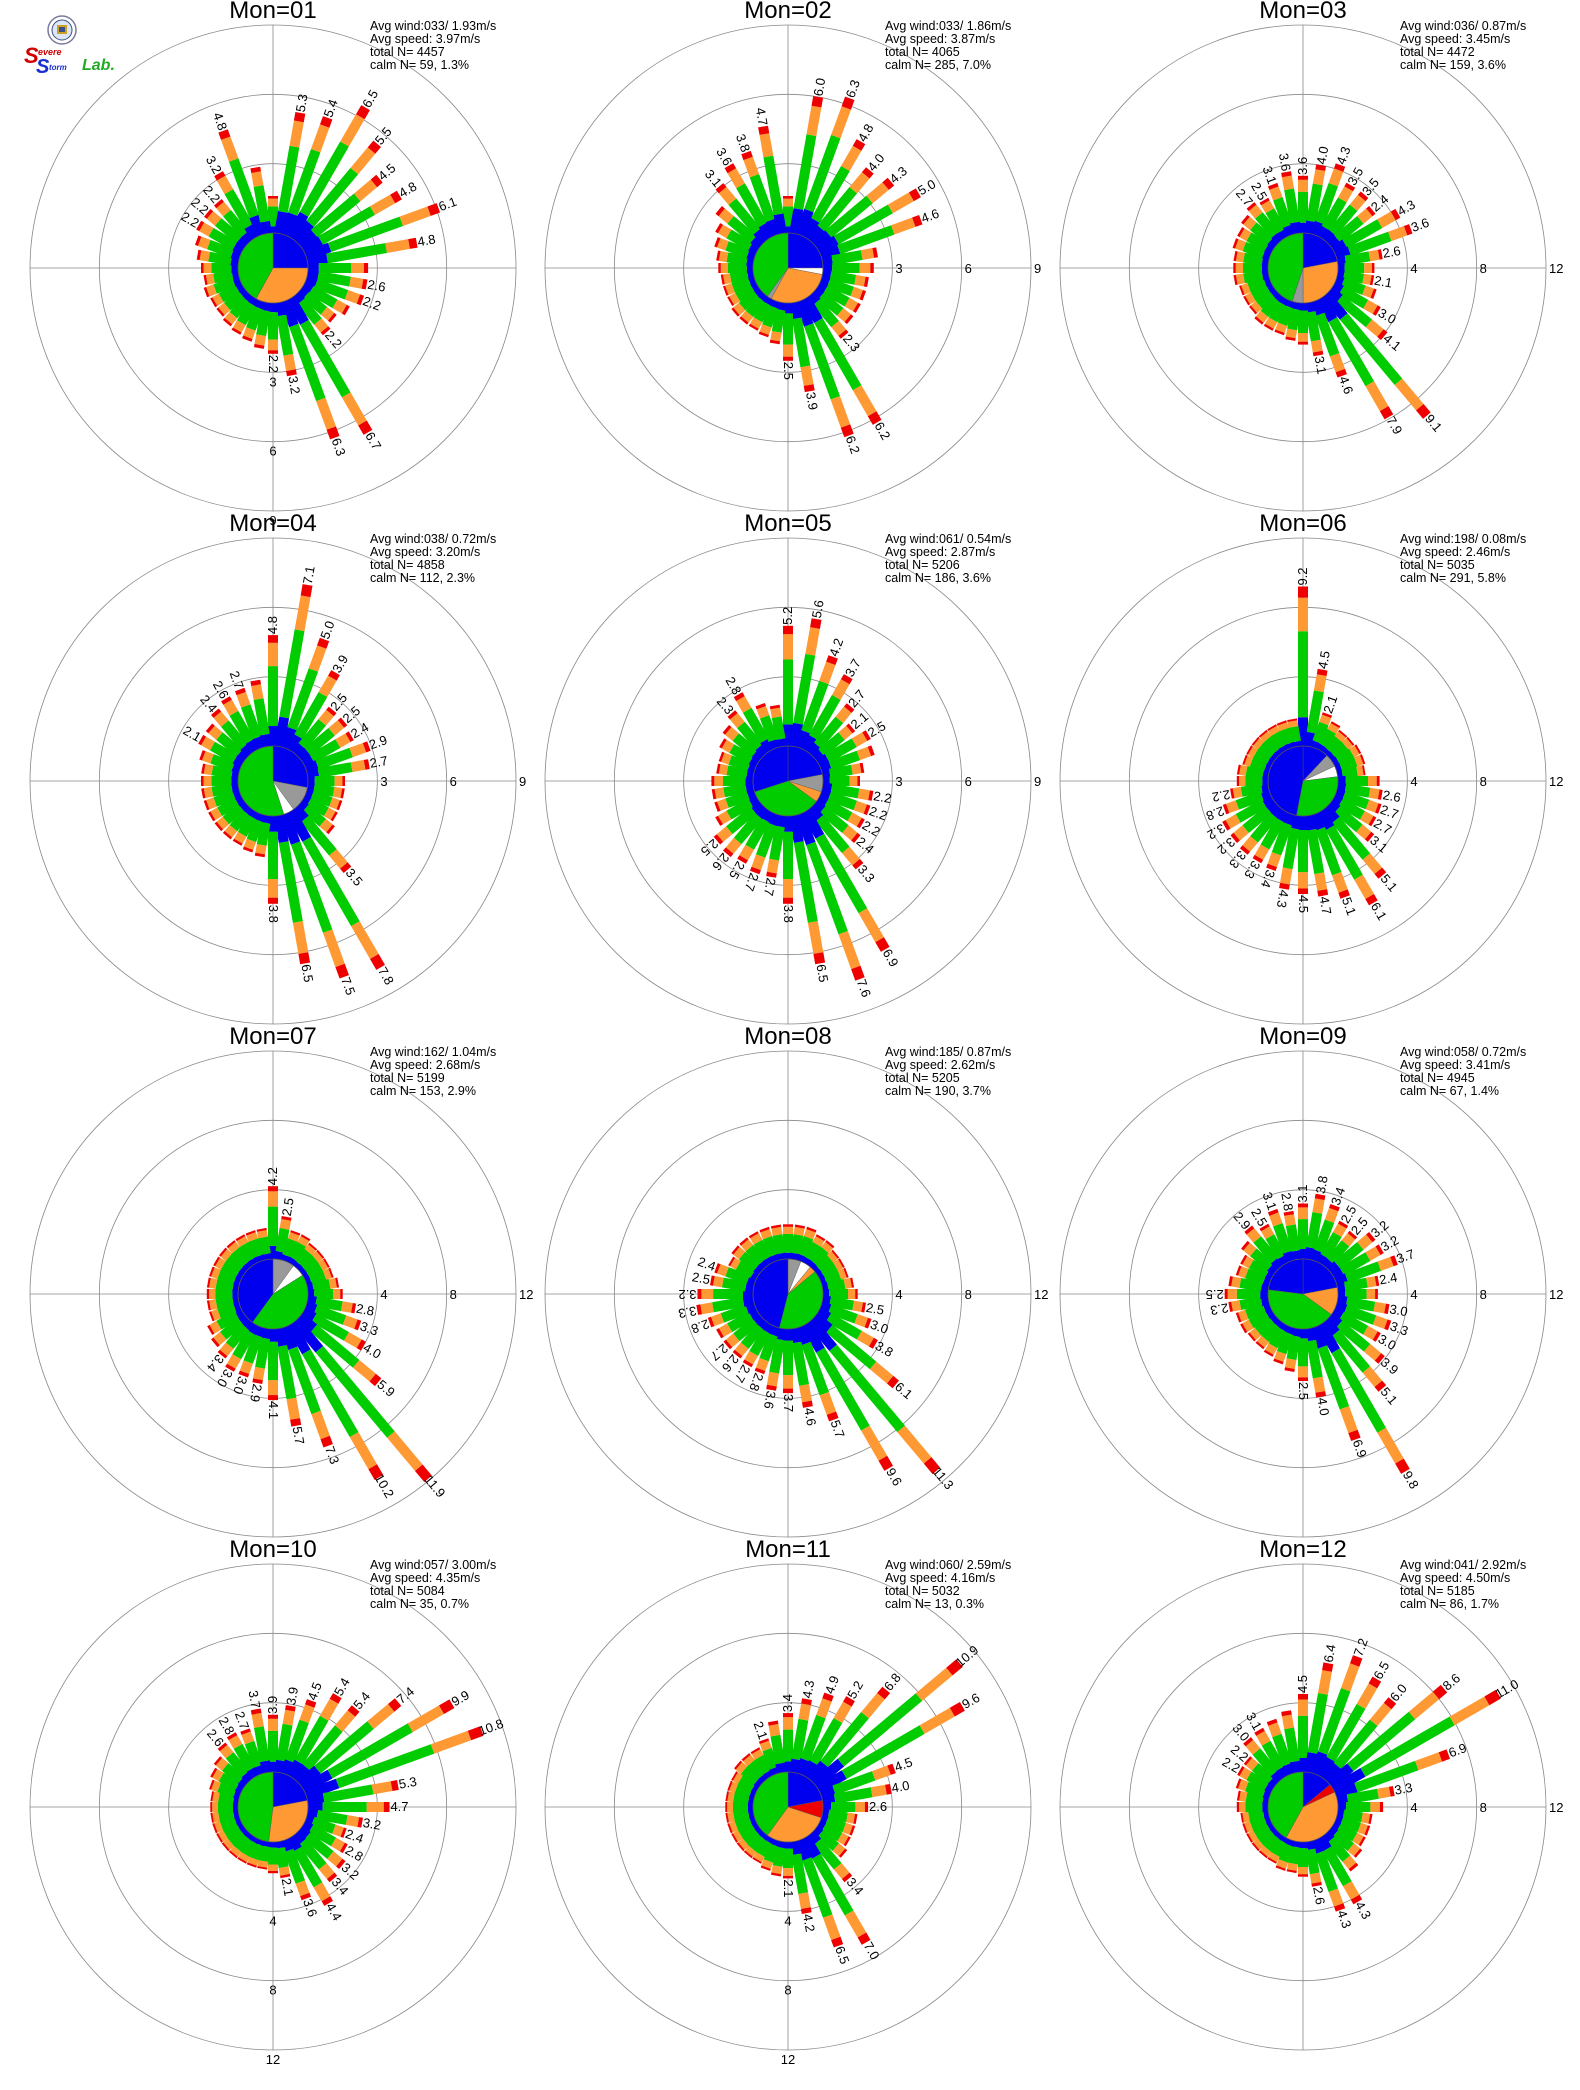  I want to click on bar-value-label: 7.6, so click(864, 988).